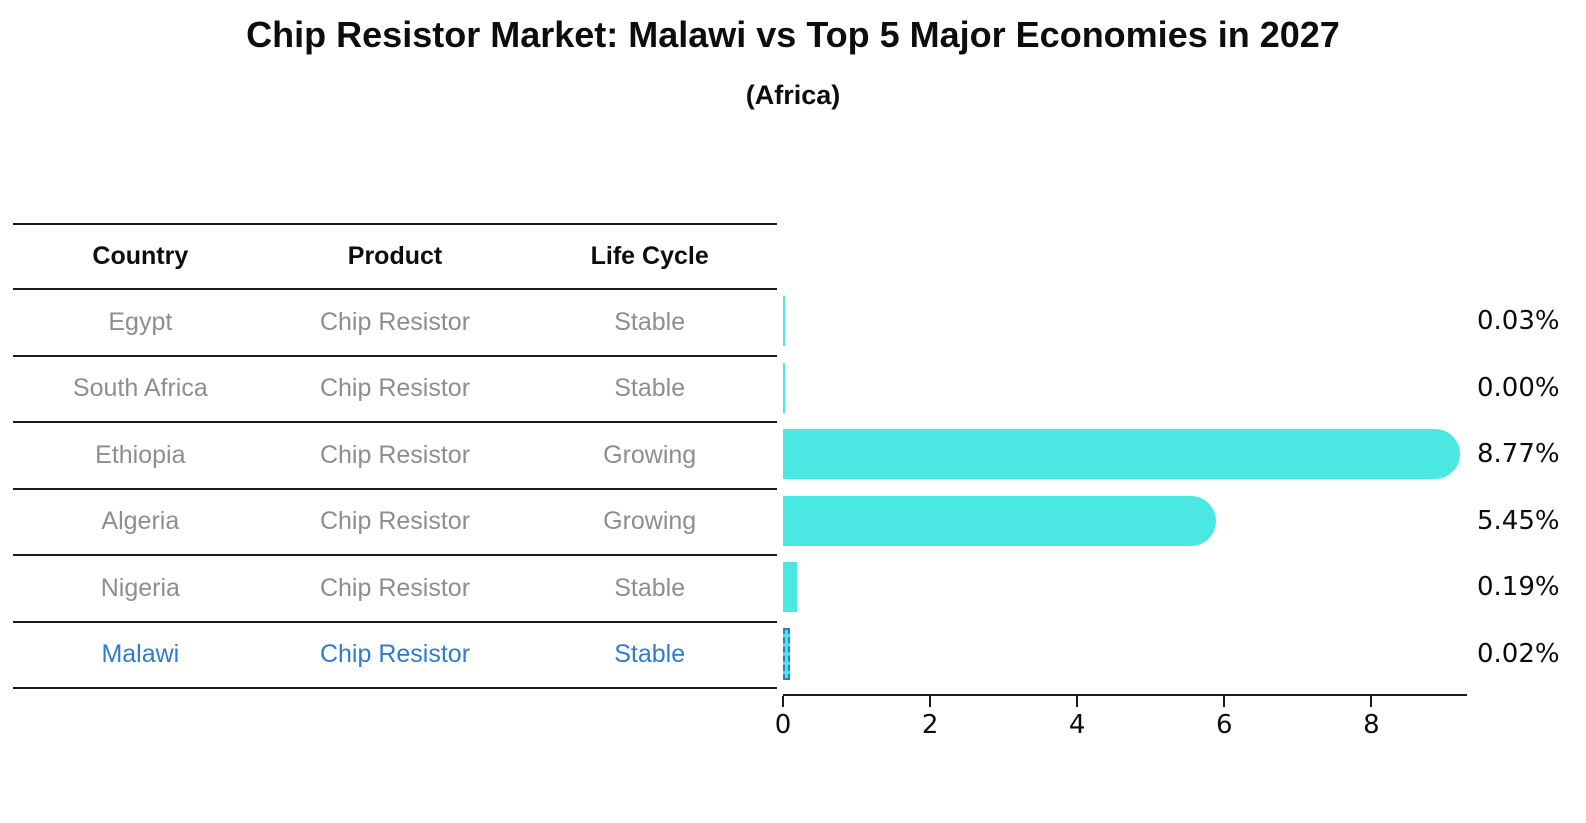  What do you see at coordinates (1181, 587) in the screenshot?
I see `chart-row: 0.19%` at bounding box center [1181, 587].